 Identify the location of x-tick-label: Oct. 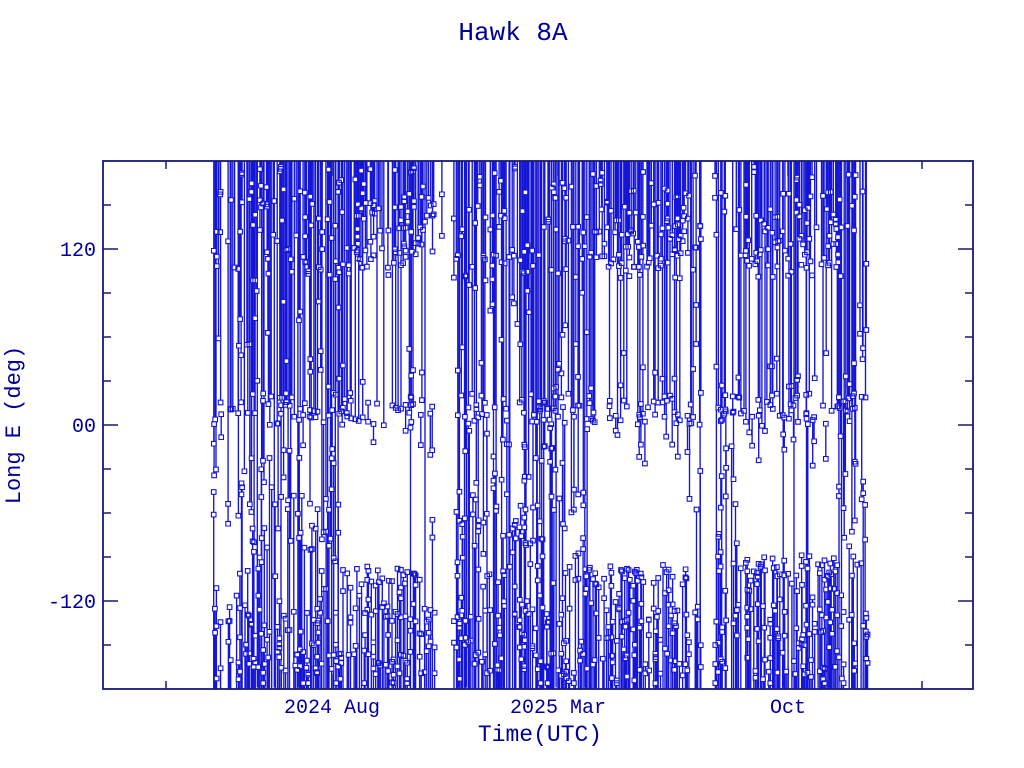
(788, 708).